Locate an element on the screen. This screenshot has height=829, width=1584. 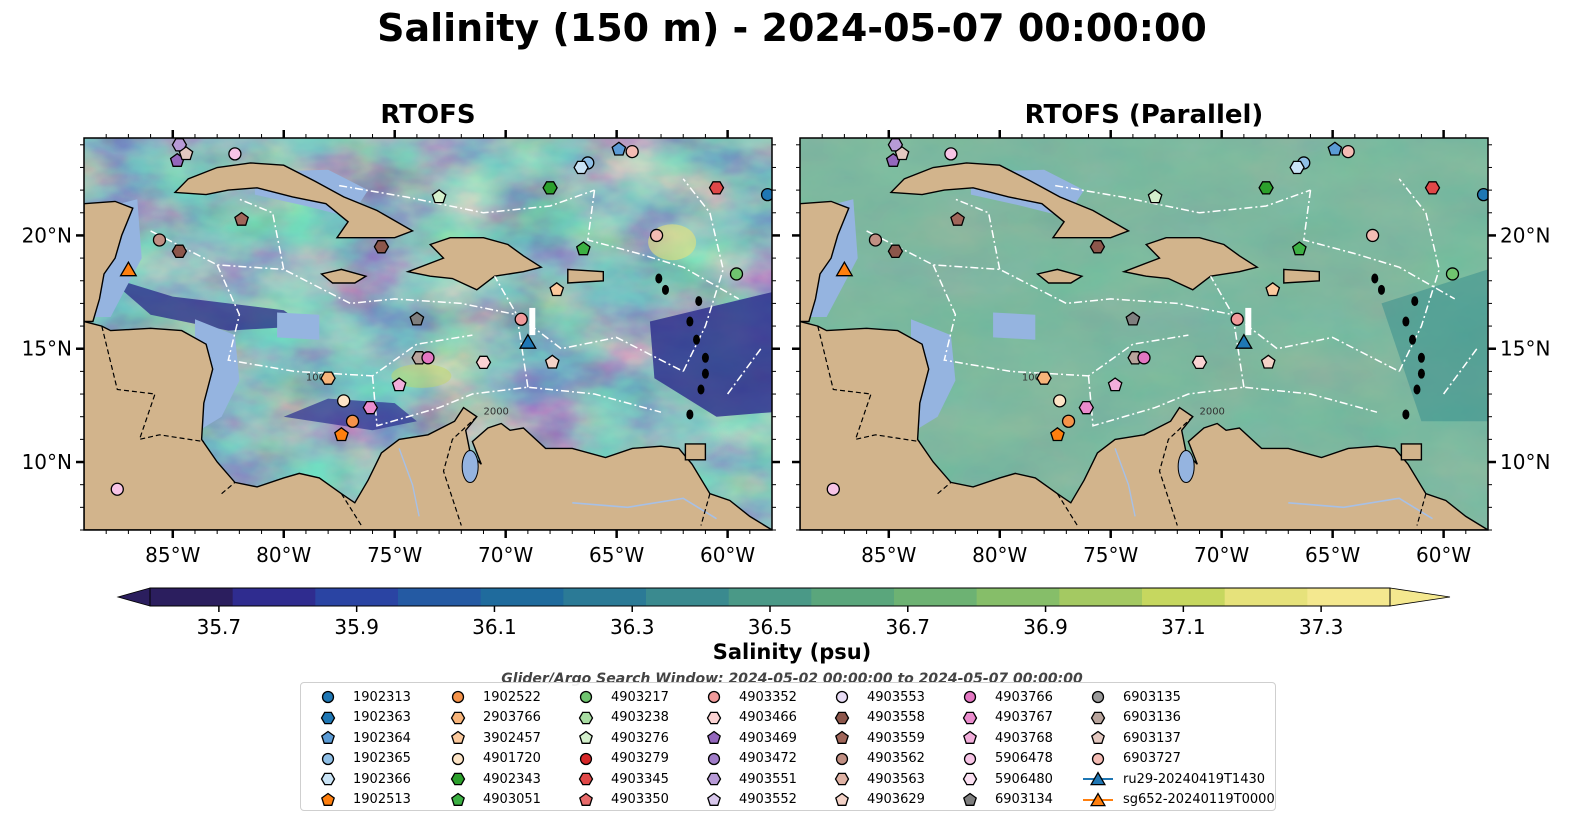
colorbar-tick-label: 37.1 is located at coordinates (1183, 627).